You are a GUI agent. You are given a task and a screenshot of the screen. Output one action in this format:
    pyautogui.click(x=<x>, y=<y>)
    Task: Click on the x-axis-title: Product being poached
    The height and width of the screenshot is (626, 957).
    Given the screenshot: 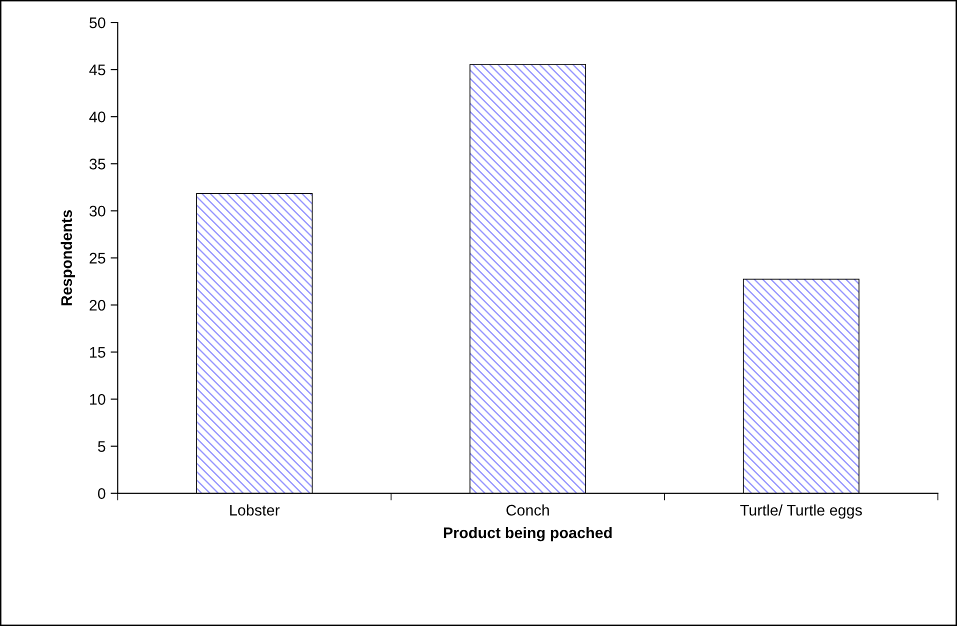 What is the action you would take?
    pyautogui.click(x=528, y=534)
    